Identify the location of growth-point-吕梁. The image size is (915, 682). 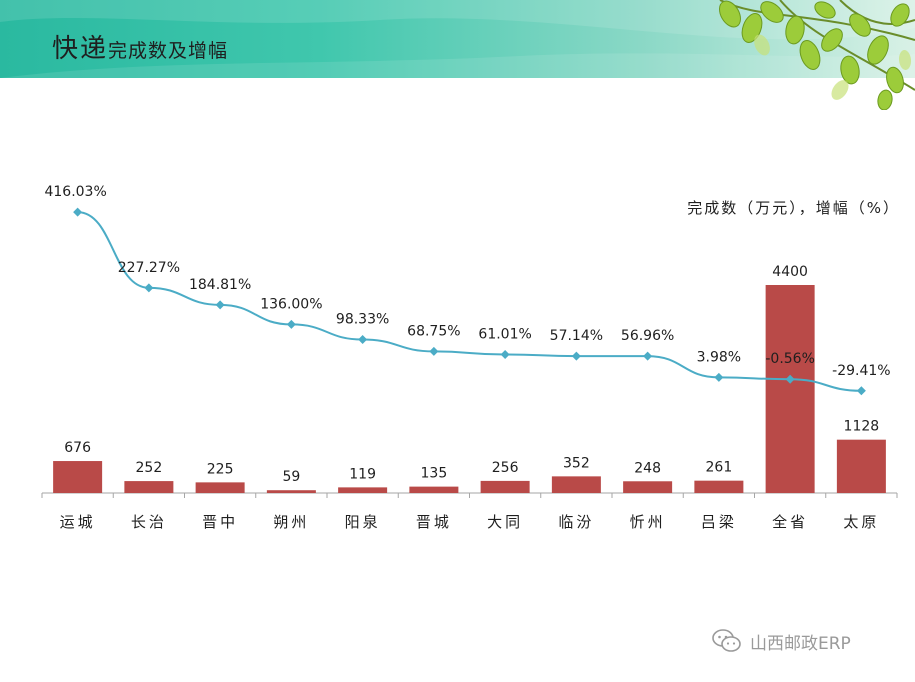
(719, 377).